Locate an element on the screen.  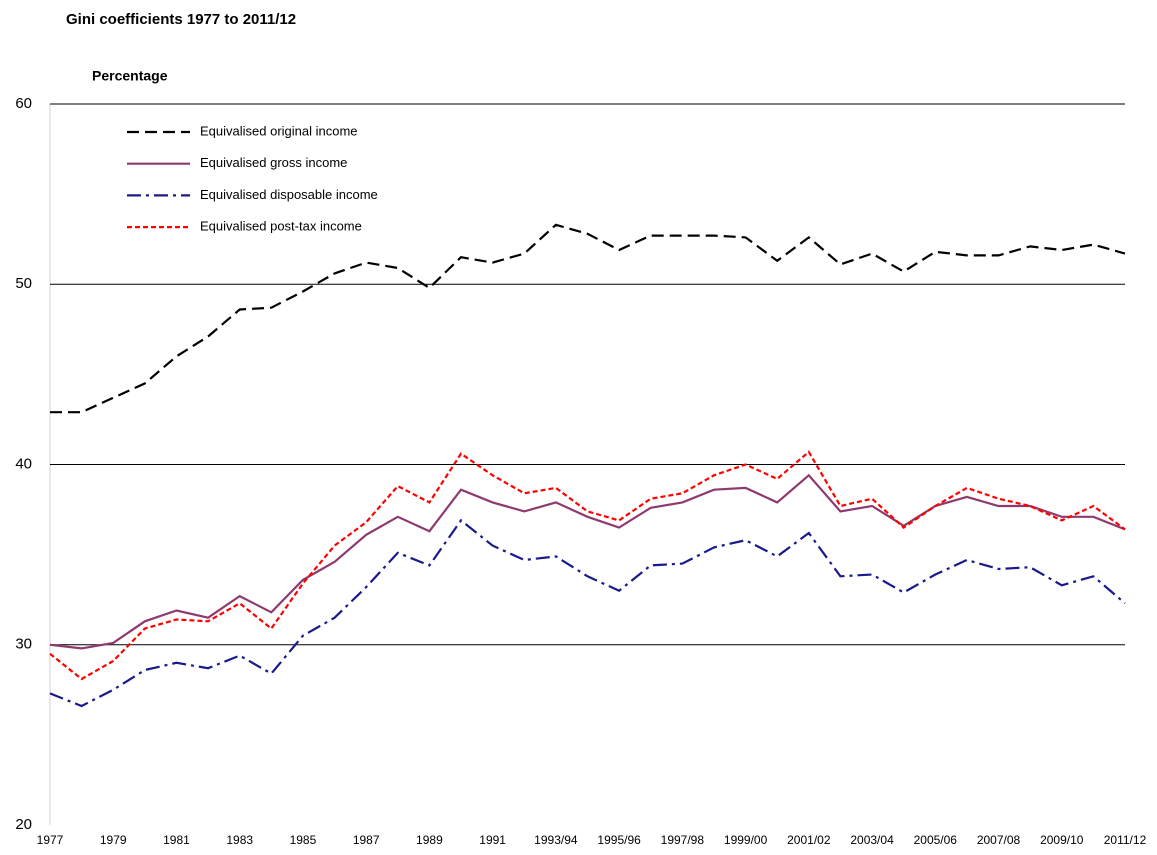
x-tick-label: 2011/12 is located at coordinates (1125, 840).